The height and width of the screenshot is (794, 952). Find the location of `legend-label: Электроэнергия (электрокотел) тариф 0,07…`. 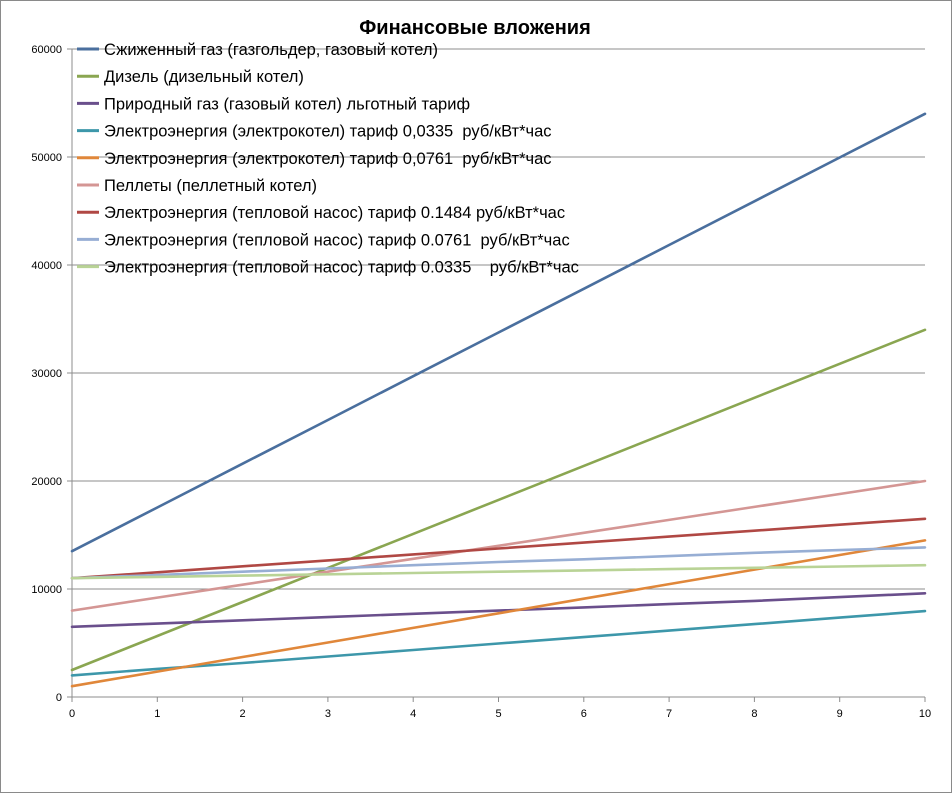

legend-label: Электроэнергия (электрокотел) тариф 0,07… is located at coordinates (328, 159).